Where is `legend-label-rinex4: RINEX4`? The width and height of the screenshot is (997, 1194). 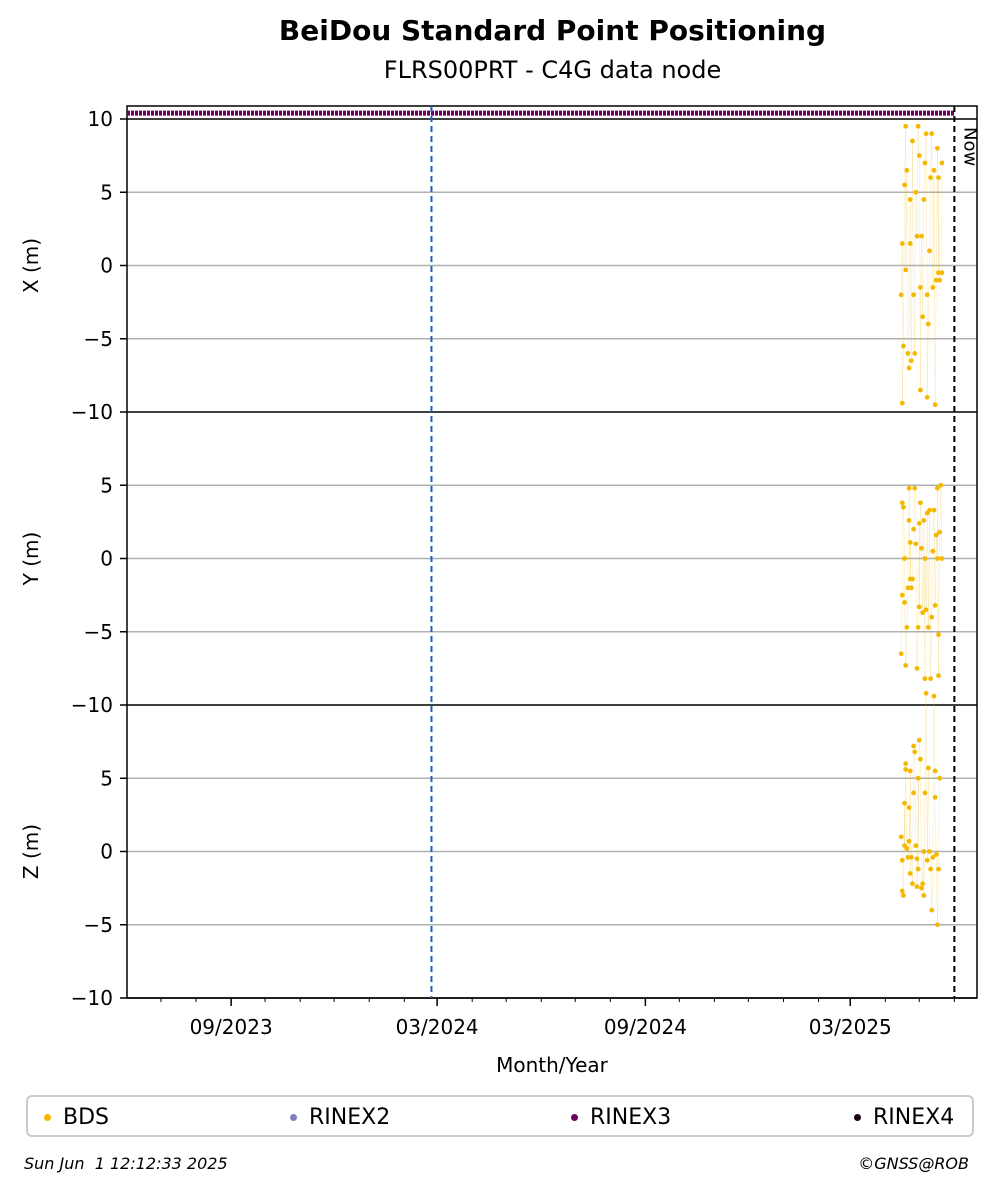 legend-label-rinex4: RINEX4 is located at coordinates (914, 1117).